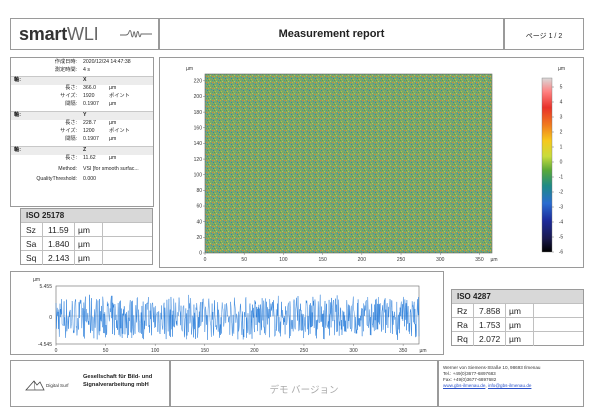  Describe the element at coordinates (198, 113) in the screenshot. I see `map-y-tick-label: 180` at that location.